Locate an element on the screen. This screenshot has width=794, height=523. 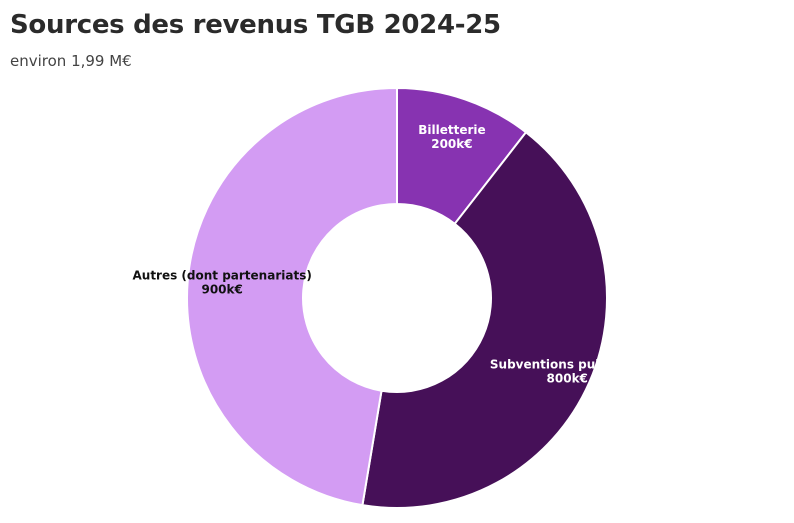
slice-label-1: Subventions publiques is located at coordinates (567, 365).